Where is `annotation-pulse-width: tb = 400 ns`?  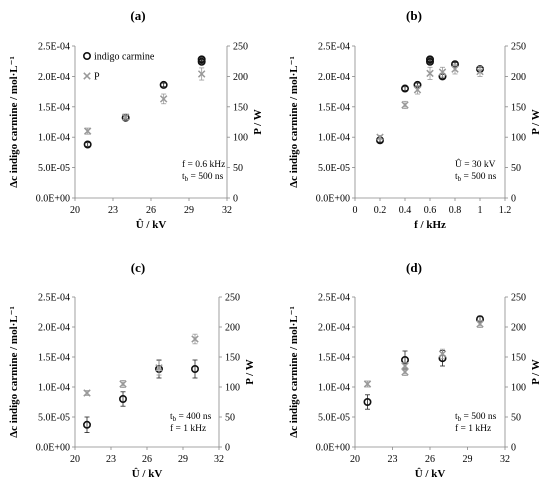 annotation-pulse-width: tb = 400 ns is located at coordinates (191, 417).